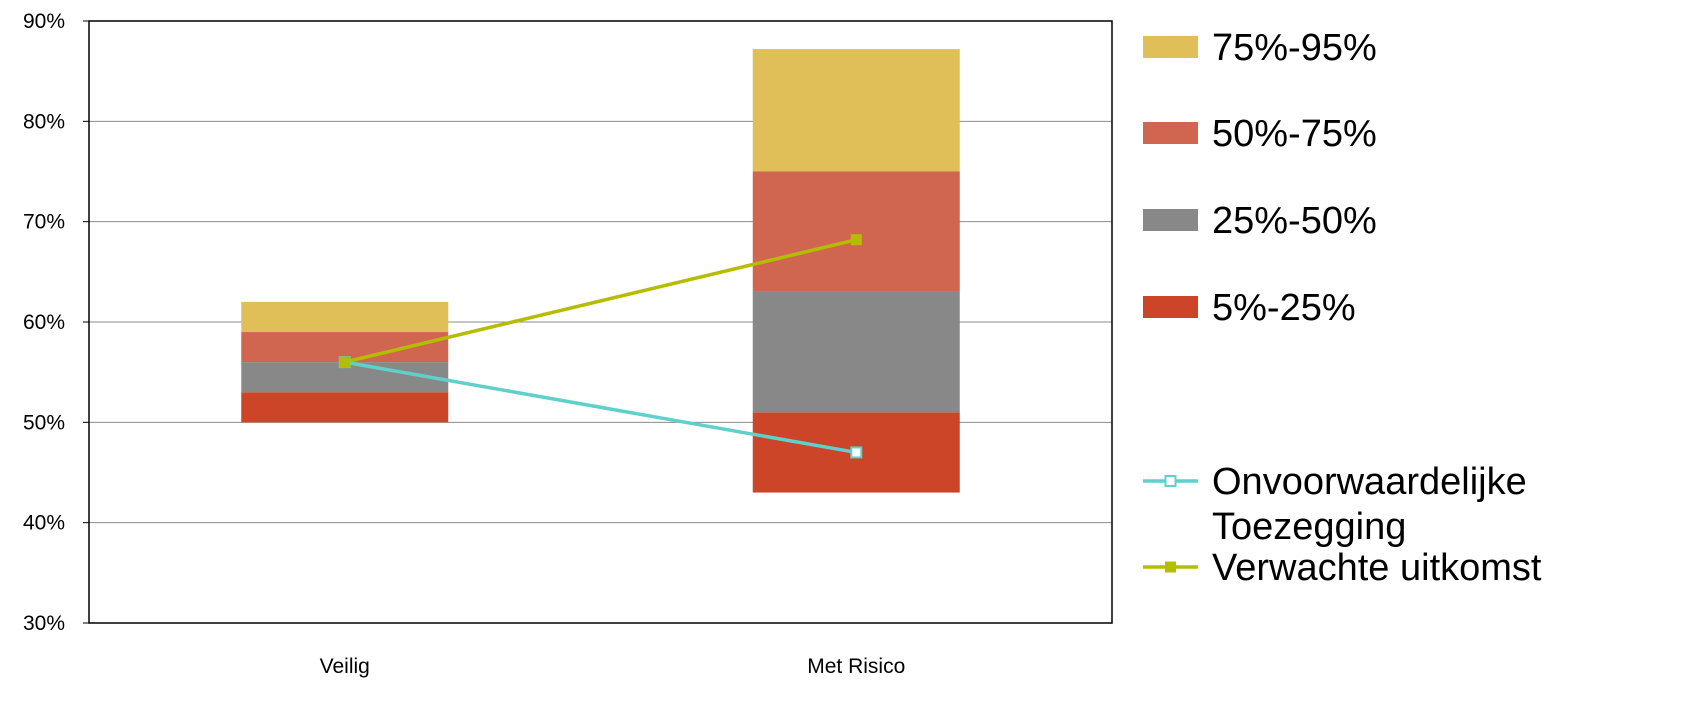  What do you see at coordinates (1294, 134) in the screenshot?
I see `legend-label: 50%-75%` at bounding box center [1294, 134].